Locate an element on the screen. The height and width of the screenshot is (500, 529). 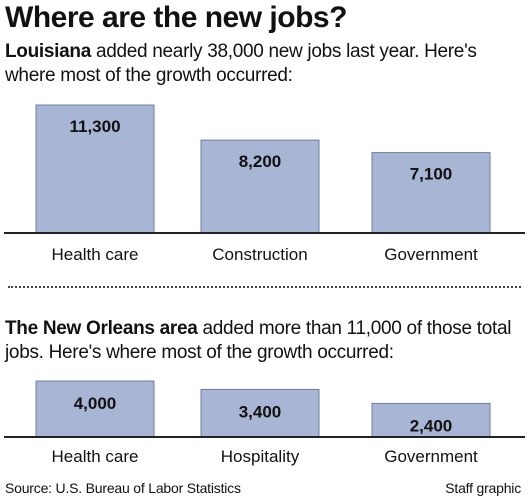
section-divider is located at coordinates (264, 287).